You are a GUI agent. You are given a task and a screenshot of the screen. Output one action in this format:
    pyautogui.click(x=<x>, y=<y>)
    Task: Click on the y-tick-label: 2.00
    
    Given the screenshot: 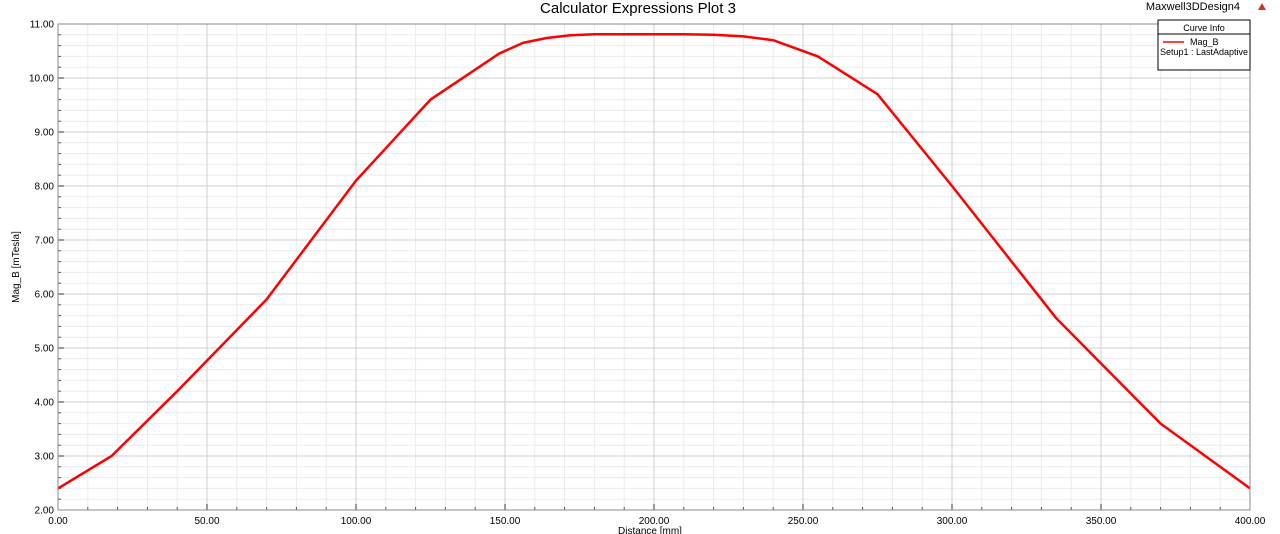 What is the action you would take?
    pyautogui.click(x=45, y=511)
    